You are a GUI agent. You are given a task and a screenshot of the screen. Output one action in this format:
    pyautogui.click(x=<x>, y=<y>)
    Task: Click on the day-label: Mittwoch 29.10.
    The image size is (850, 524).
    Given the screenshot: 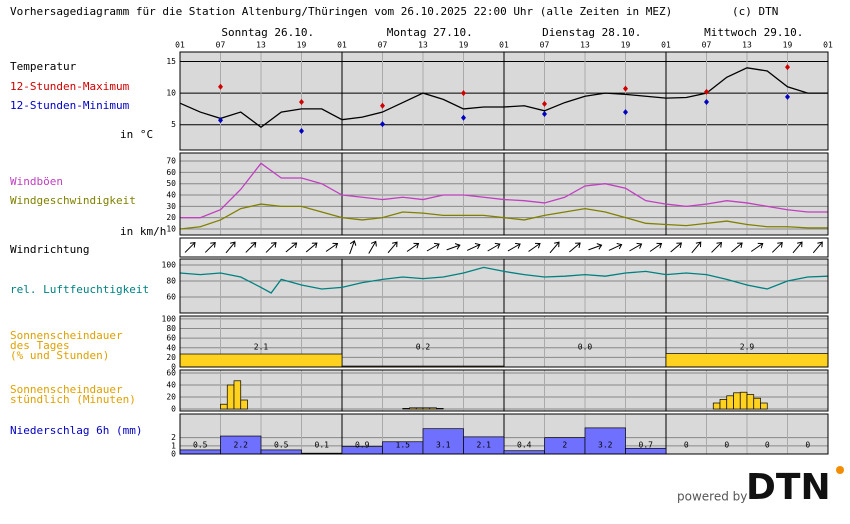 What is the action you would take?
    pyautogui.click(x=753, y=32)
    